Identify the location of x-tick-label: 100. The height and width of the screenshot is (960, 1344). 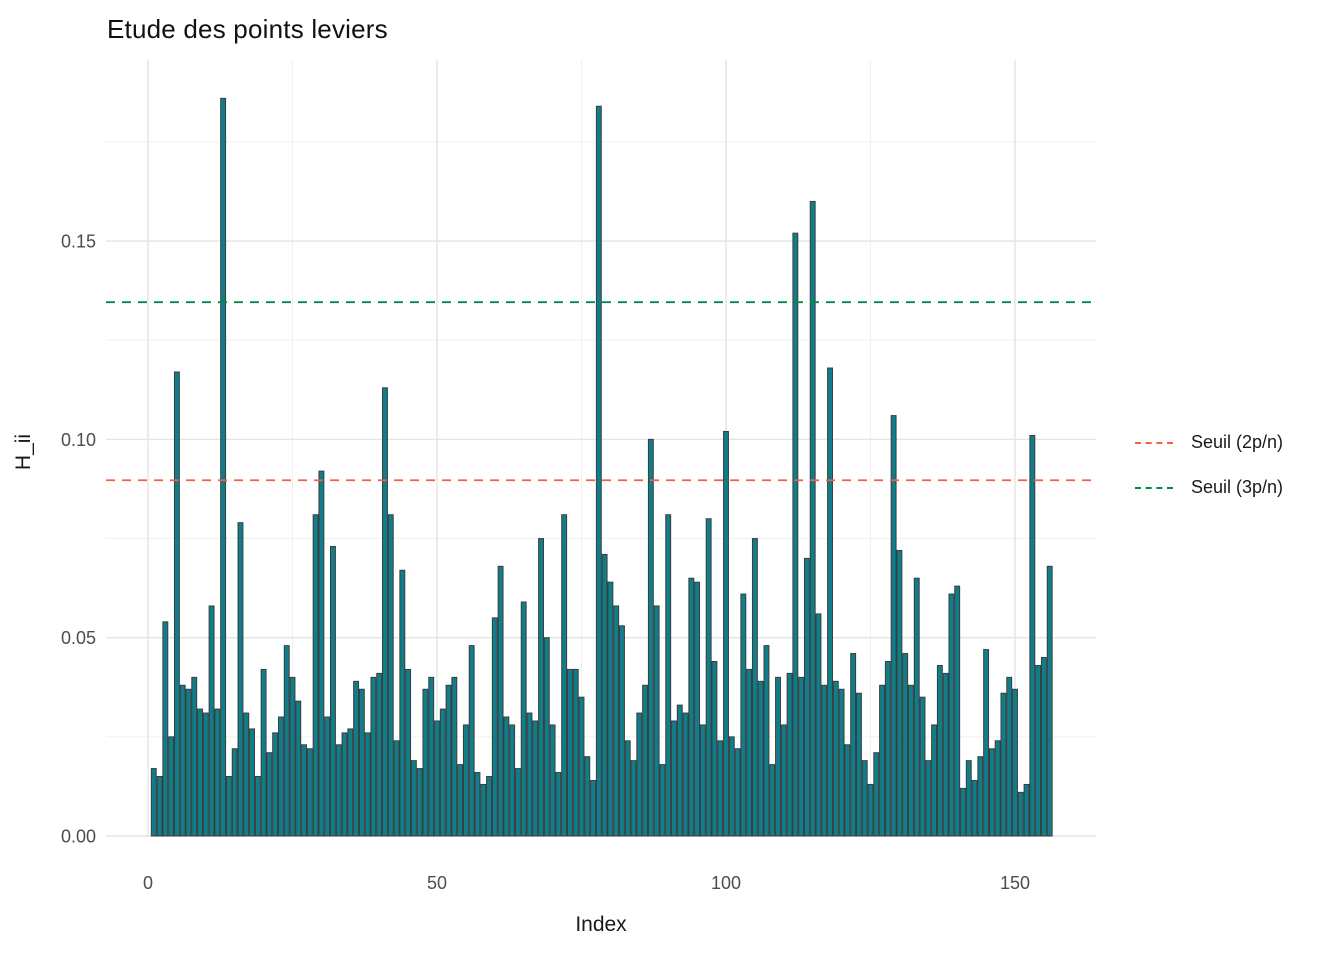
(726, 883).